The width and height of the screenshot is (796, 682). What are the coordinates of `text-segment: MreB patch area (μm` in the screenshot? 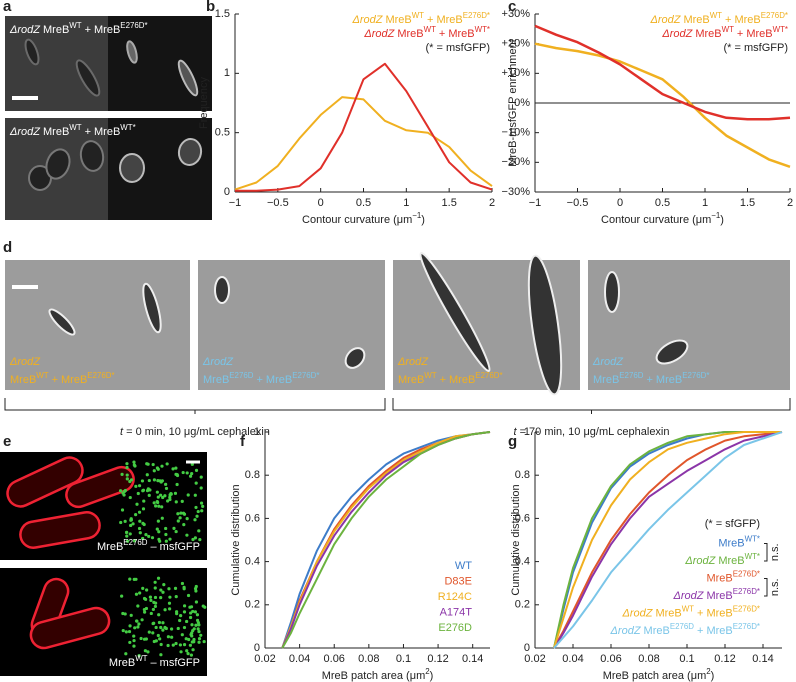 It's located at (374, 676).